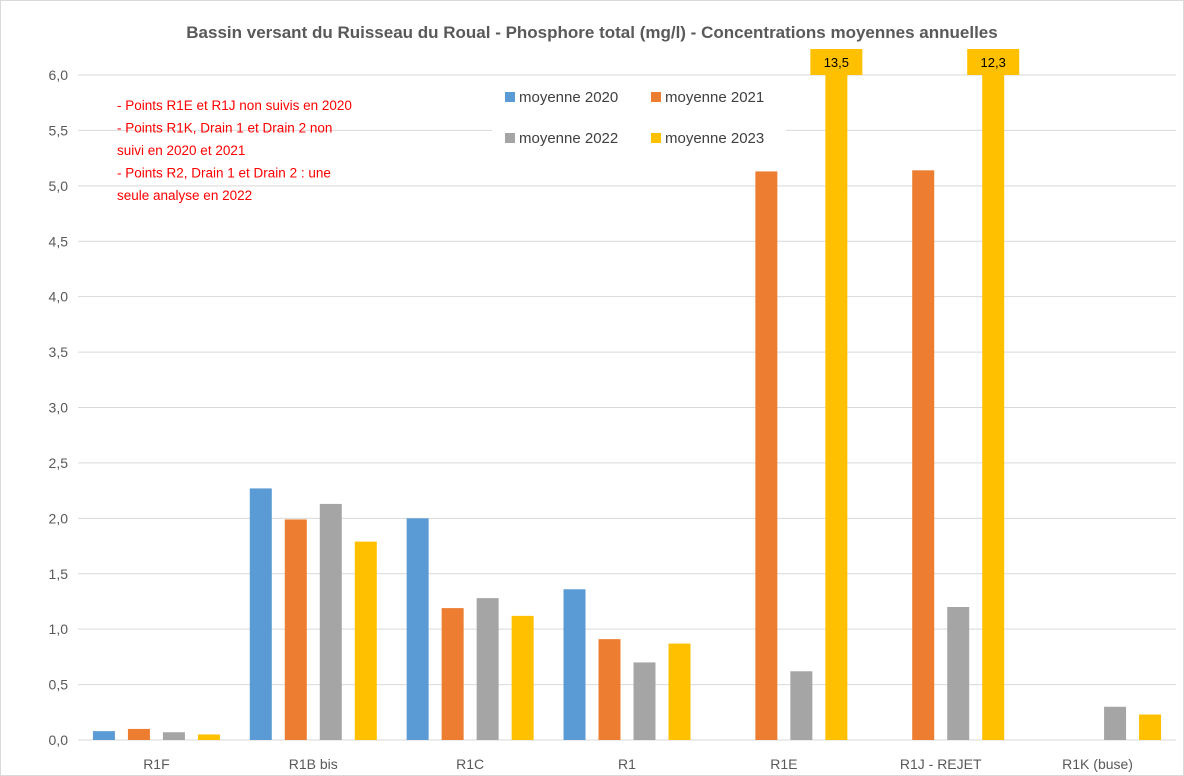 The image size is (1184, 776). Describe the element at coordinates (103, 735) in the screenshot. I see `bar-moyenne-2020-r1f` at that location.